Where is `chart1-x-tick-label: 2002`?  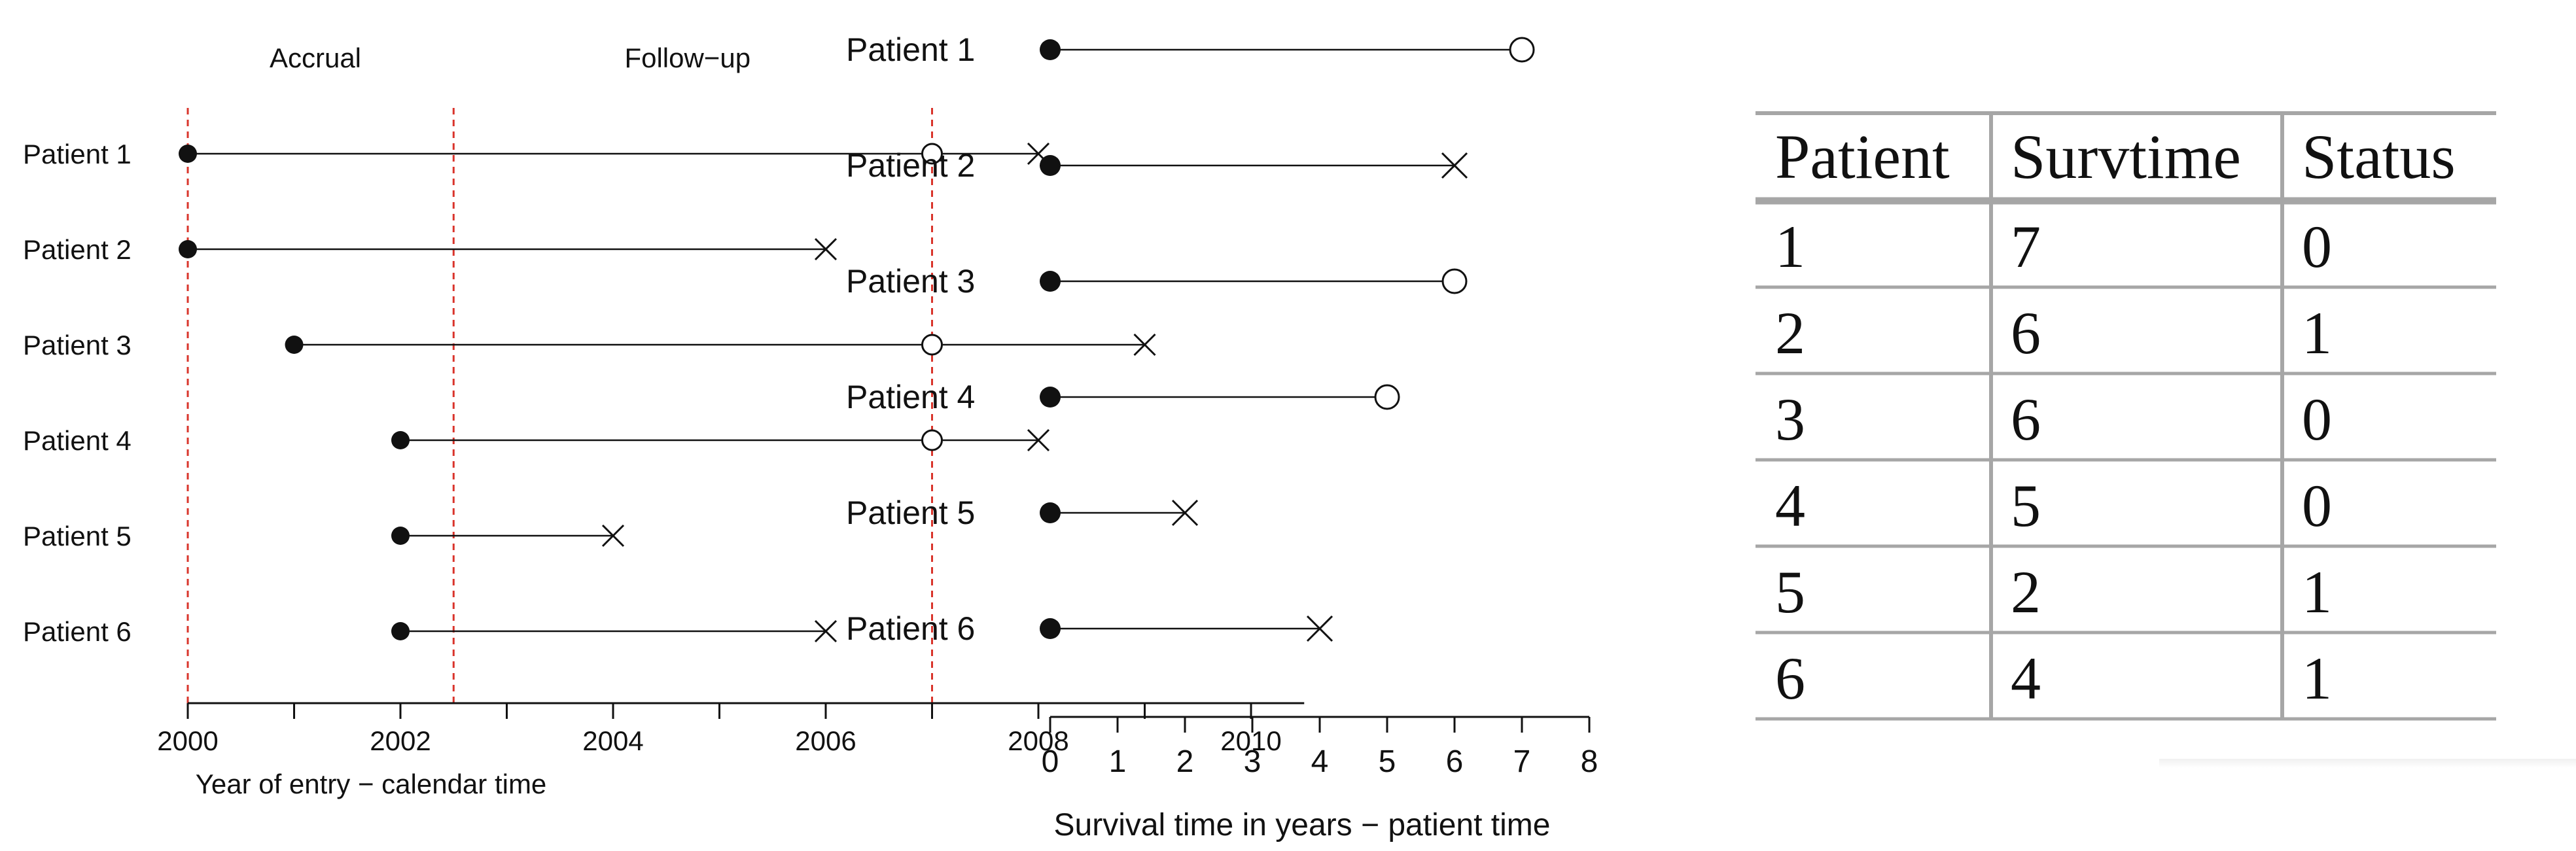
chart1-x-tick-label: 2002 is located at coordinates (400, 741).